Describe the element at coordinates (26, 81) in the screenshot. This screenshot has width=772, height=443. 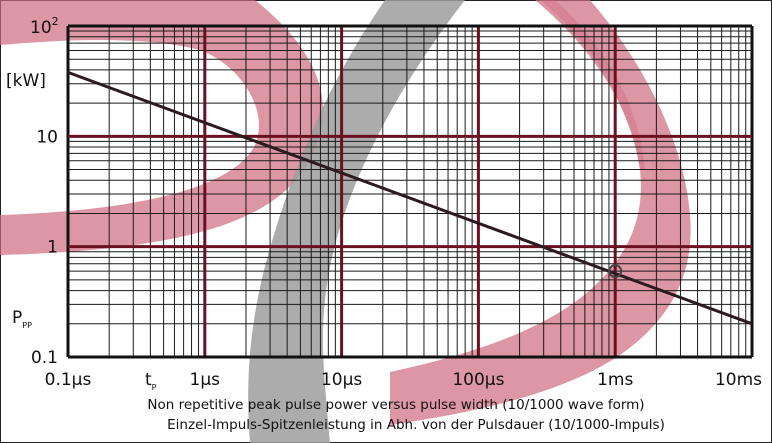
I see `y-unit-label: [kW]` at that location.